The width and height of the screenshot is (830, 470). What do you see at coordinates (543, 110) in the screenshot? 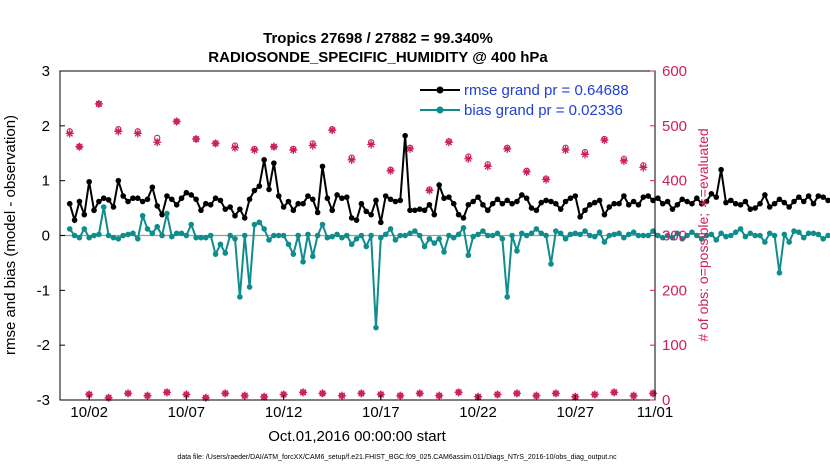
I see `legend-bias-label: bias grand pr = 0.02336` at bounding box center [543, 110].